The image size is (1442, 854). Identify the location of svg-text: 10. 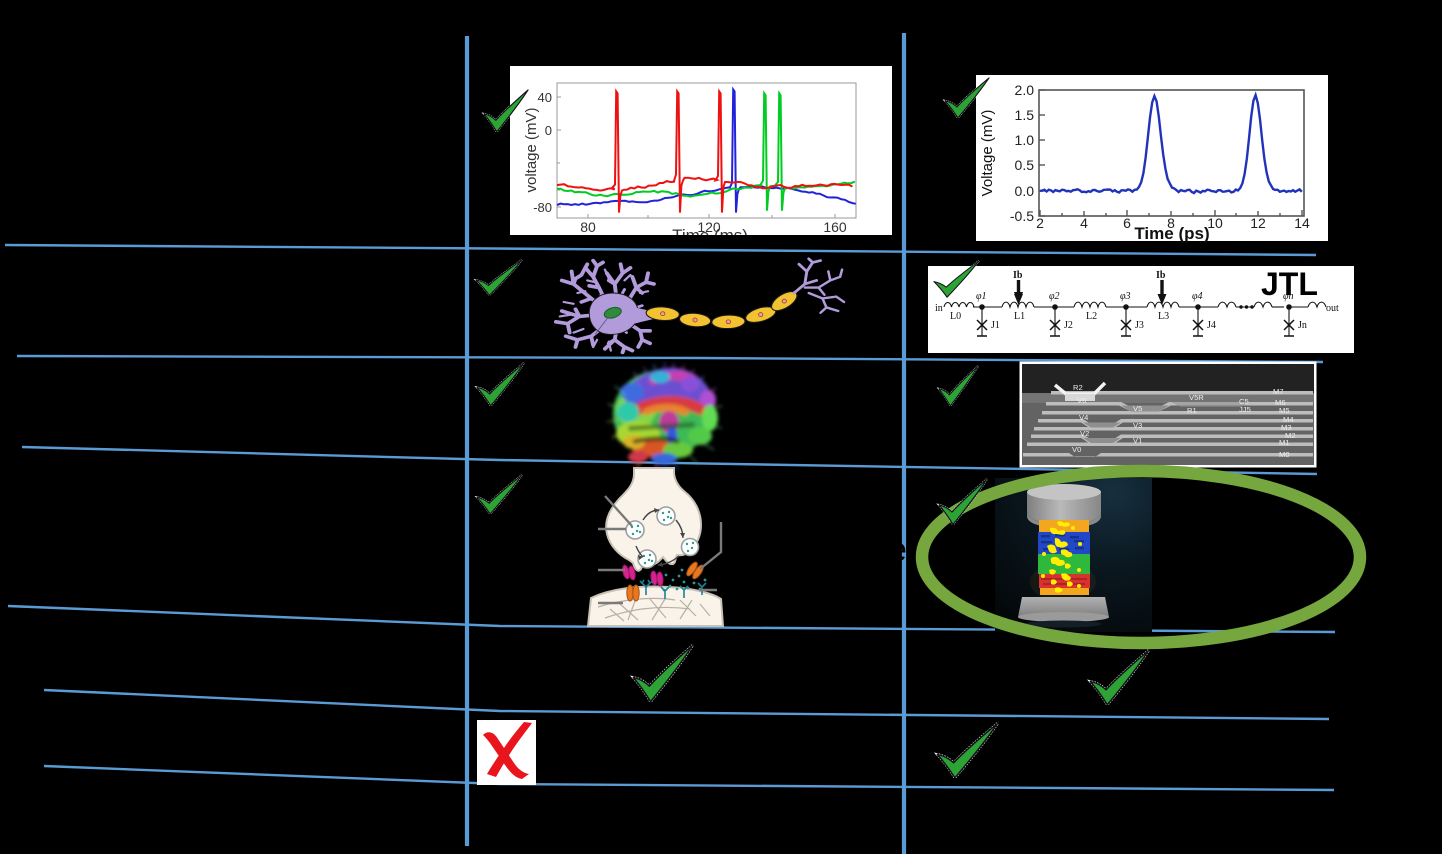
(1215, 223).